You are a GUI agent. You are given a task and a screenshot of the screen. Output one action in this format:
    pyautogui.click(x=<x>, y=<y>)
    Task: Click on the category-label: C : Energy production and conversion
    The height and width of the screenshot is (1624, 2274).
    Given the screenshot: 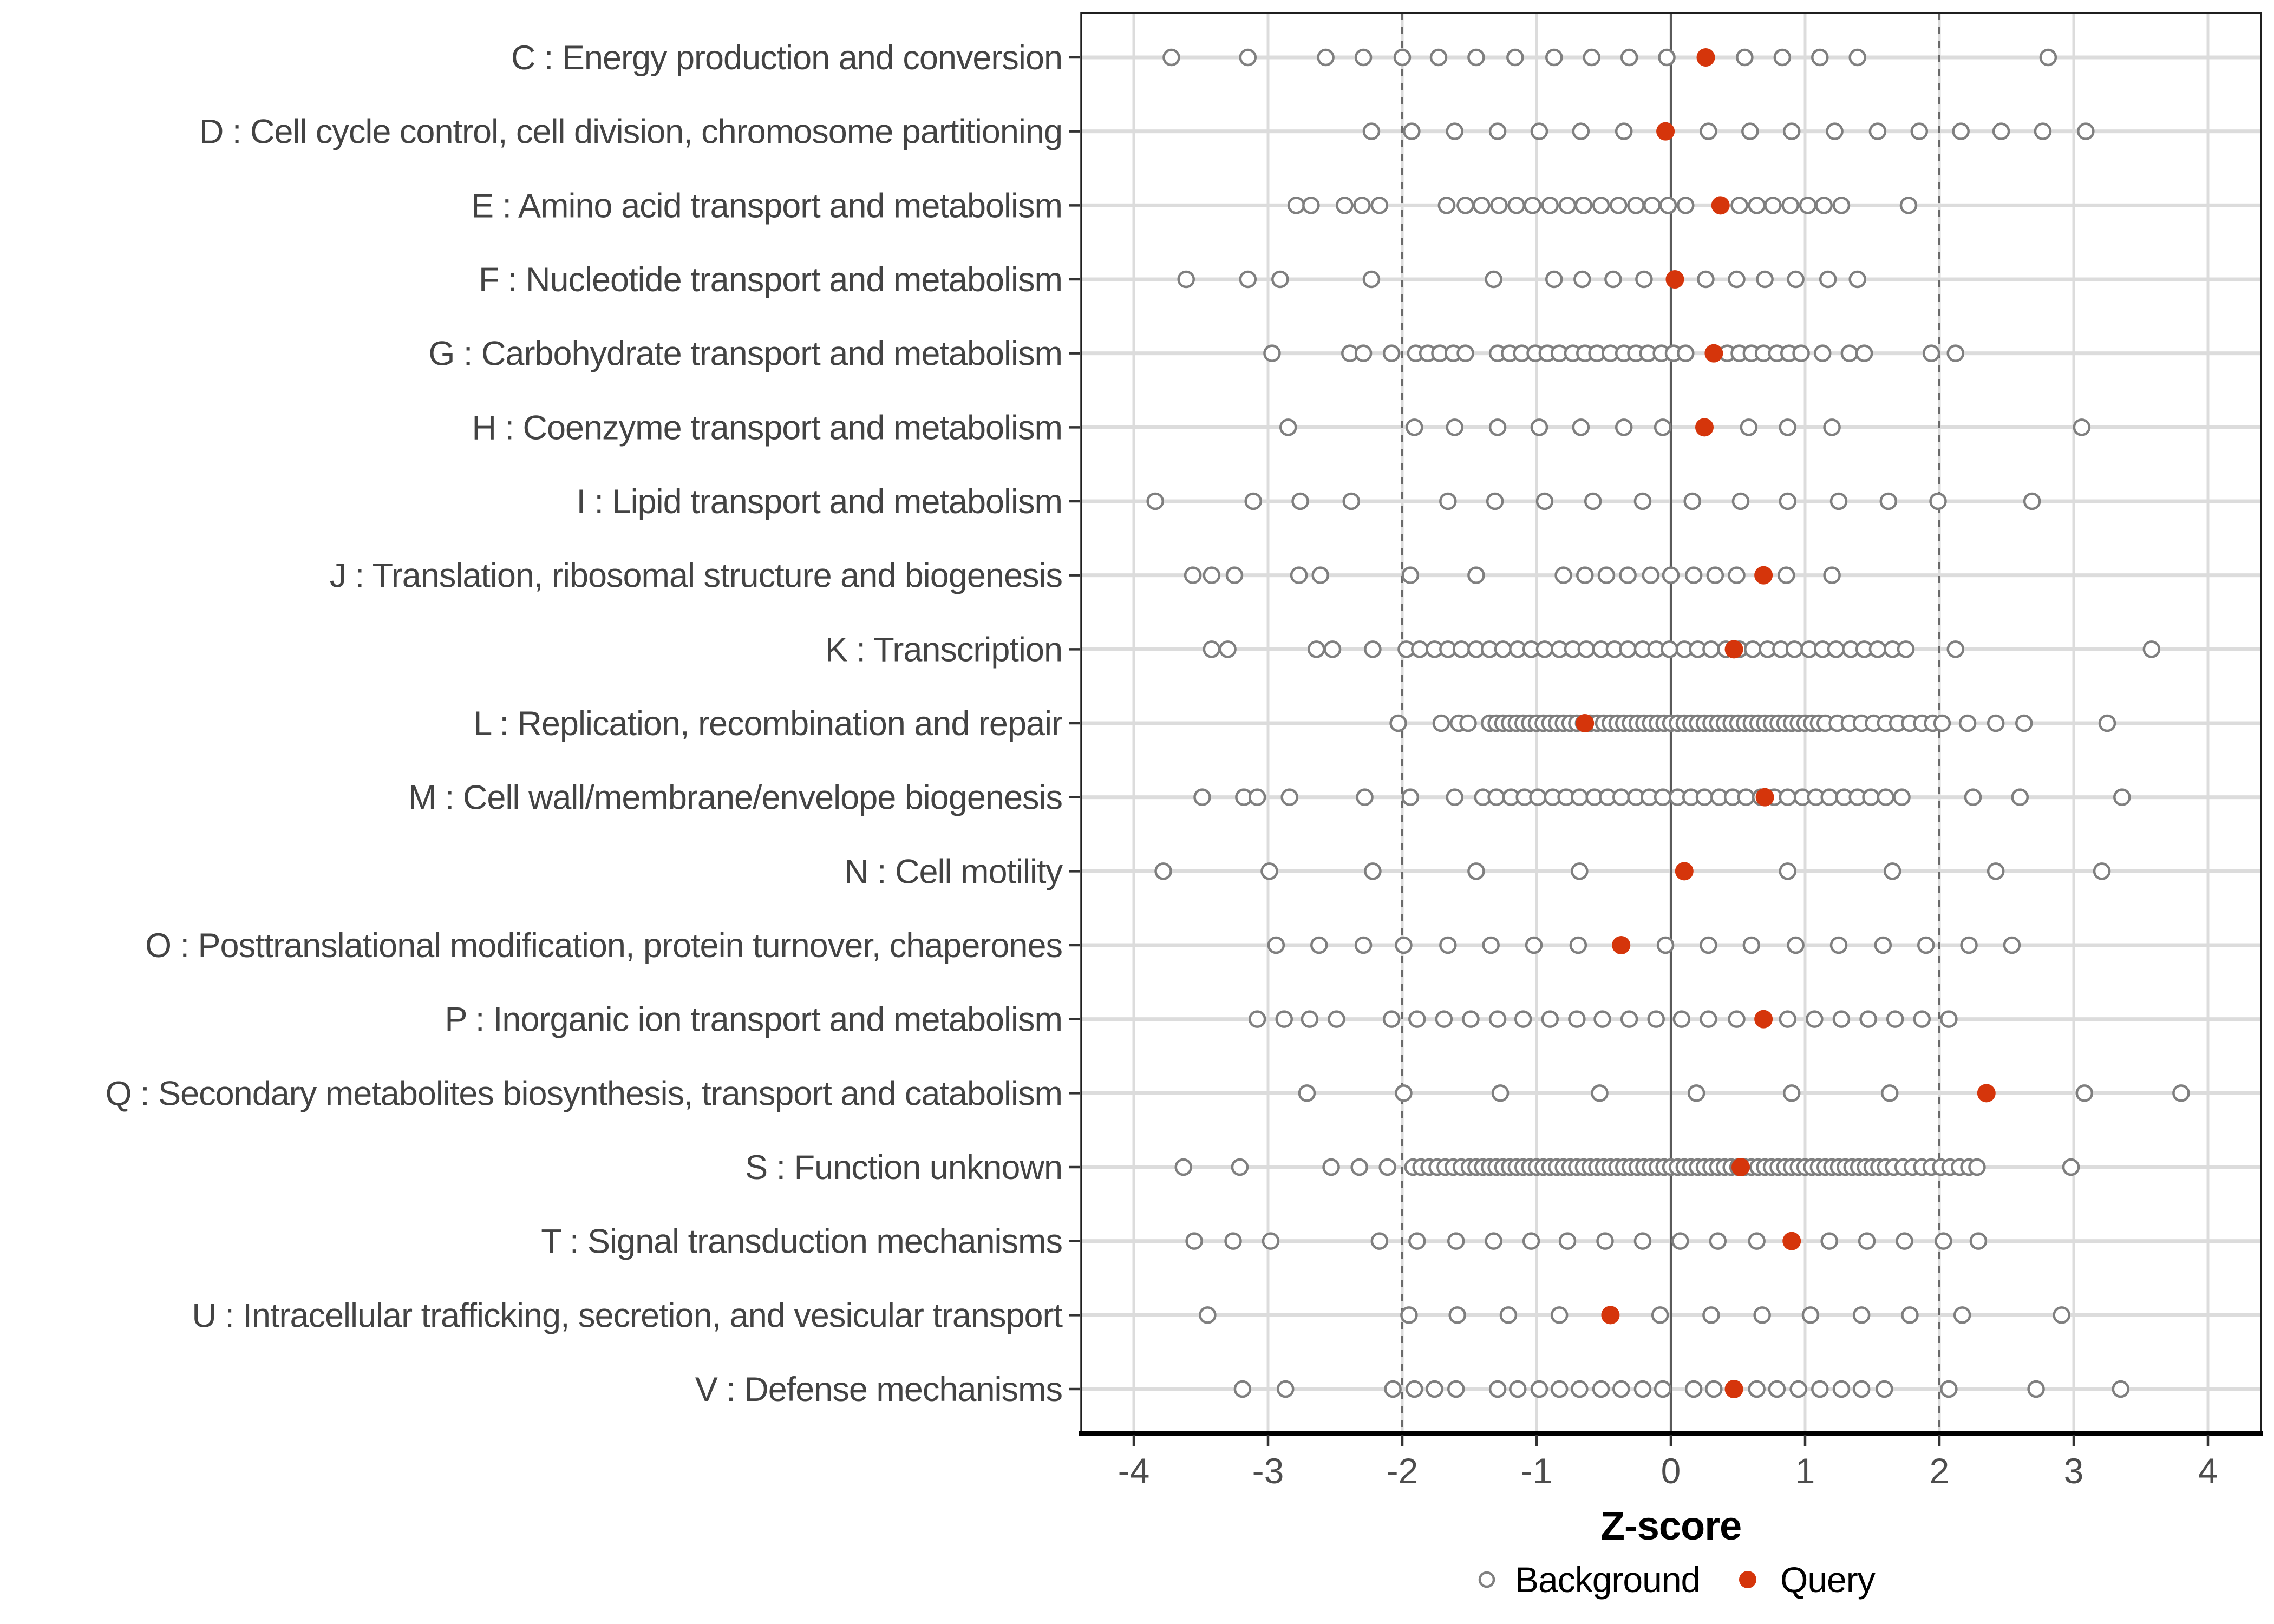 What is the action you would take?
    pyautogui.click(x=787, y=58)
    